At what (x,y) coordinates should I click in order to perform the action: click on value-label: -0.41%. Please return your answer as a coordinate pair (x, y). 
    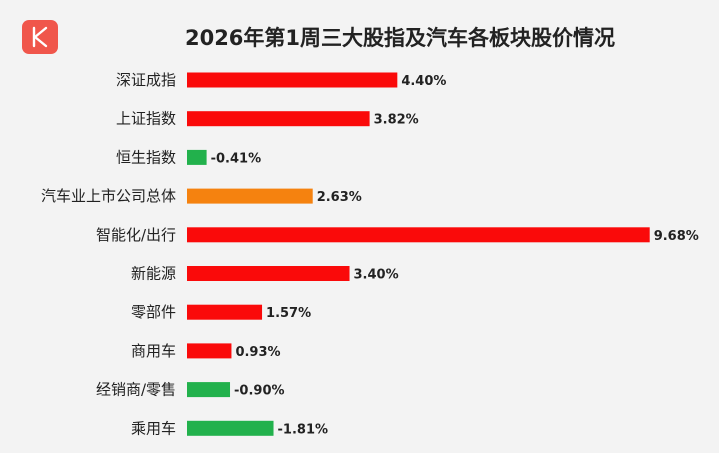
    Looking at the image, I should click on (236, 158).